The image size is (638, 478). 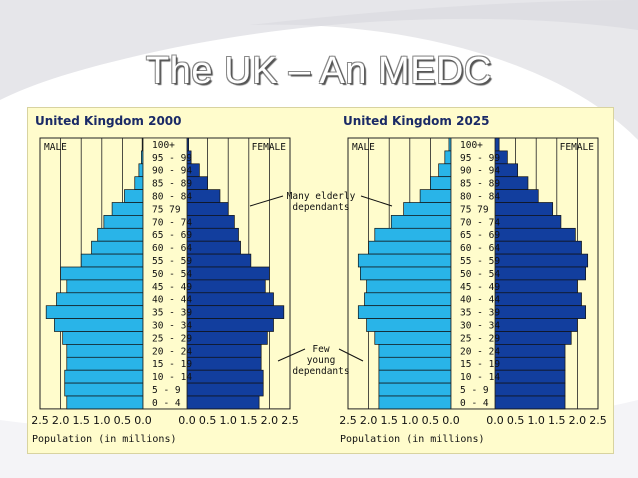 What do you see at coordinates (480, 351) in the screenshot?
I see `age-label: 20 - 24` at bounding box center [480, 351].